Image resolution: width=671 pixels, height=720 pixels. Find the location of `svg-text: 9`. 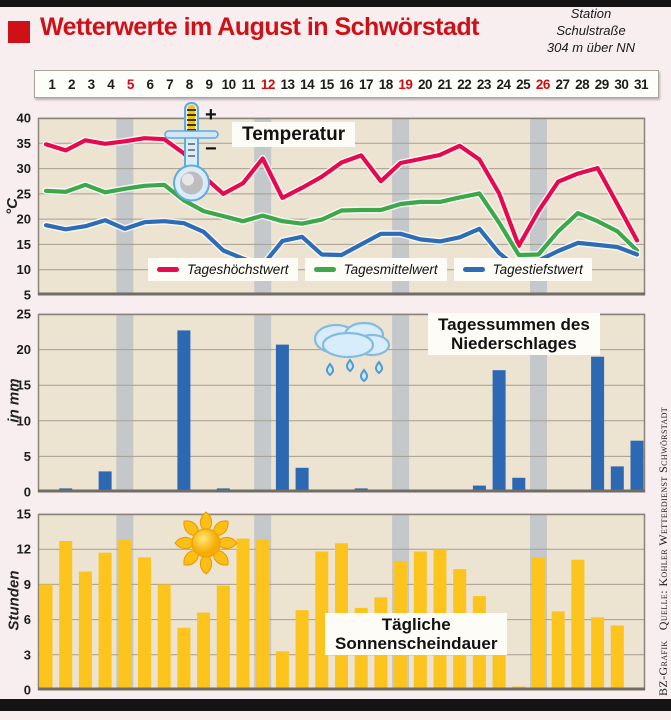

svg-text: 9 is located at coordinates (27, 584).